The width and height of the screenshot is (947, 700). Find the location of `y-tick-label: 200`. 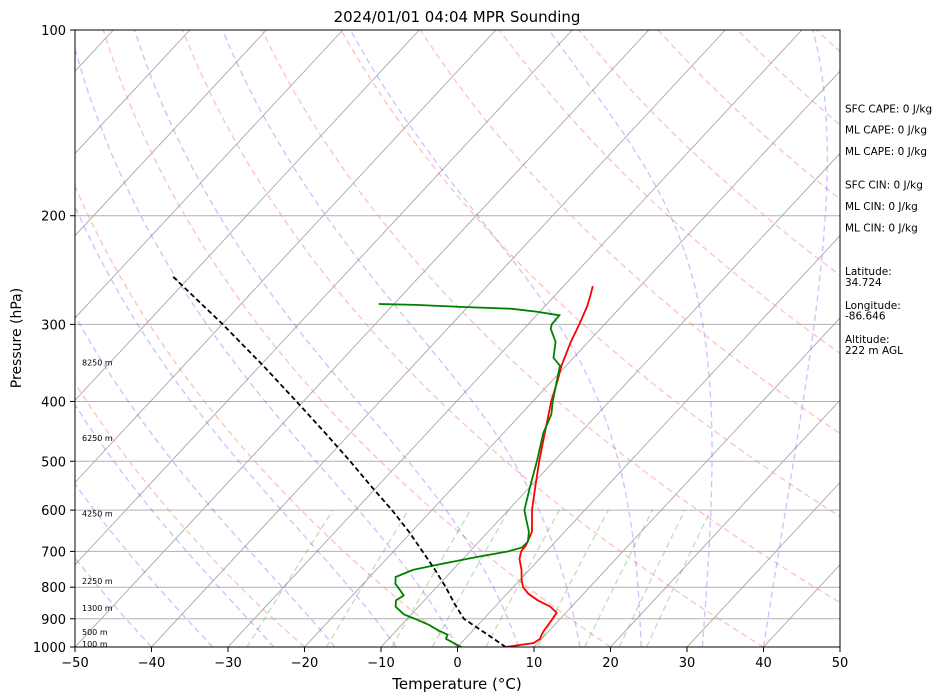

y-tick-label: 200 is located at coordinates (53, 217).